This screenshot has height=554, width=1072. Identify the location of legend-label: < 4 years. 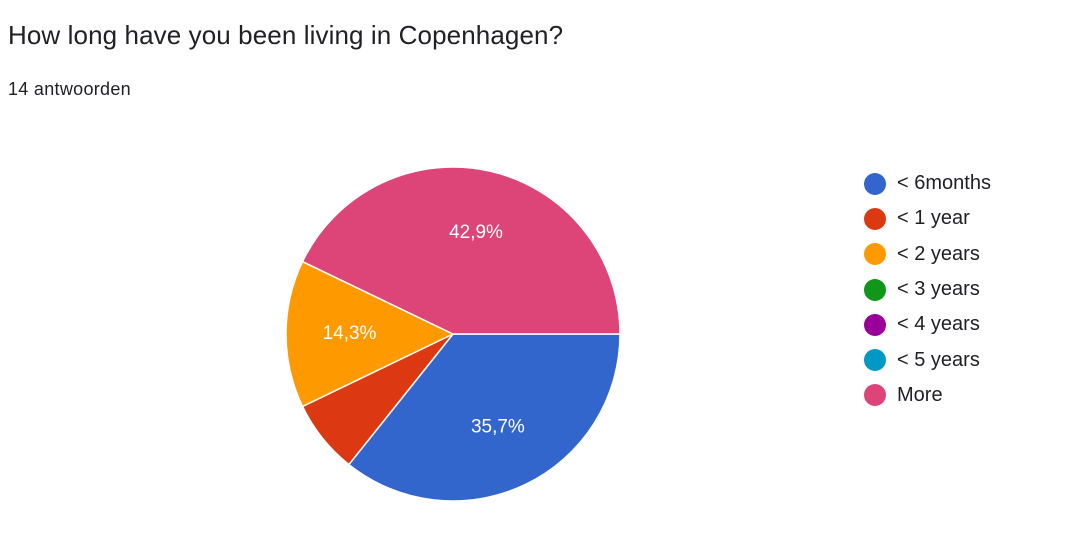
(938, 324).